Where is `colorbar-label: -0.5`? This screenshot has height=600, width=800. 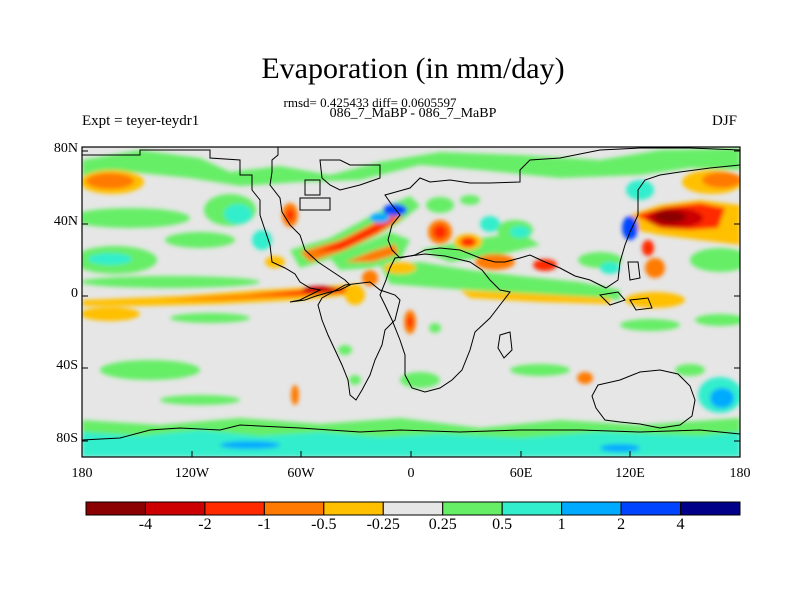 colorbar-label: -0.5 is located at coordinates (324, 524).